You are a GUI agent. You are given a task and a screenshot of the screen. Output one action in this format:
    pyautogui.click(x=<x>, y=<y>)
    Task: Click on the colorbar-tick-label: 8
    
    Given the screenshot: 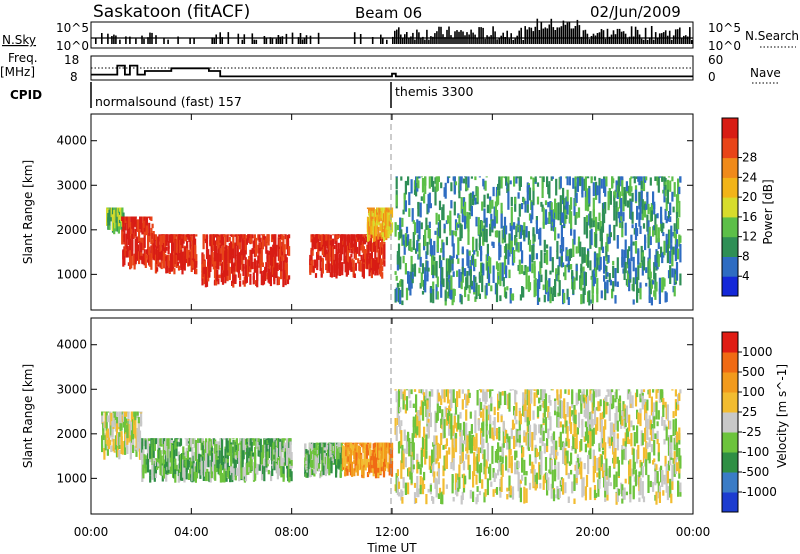 What is the action you would take?
    pyautogui.click(x=746, y=256)
    